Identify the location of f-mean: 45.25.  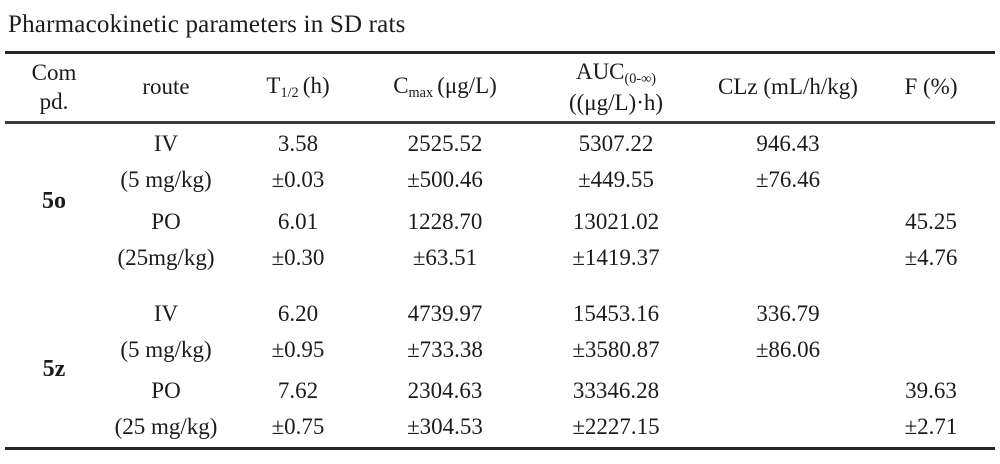
(931, 221).